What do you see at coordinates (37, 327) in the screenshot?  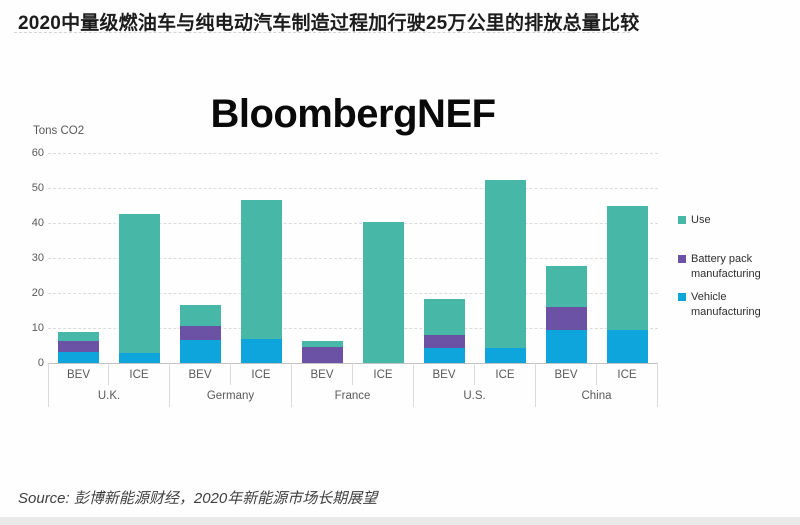 I see `y-tick-label: 10` at bounding box center [37, 327].